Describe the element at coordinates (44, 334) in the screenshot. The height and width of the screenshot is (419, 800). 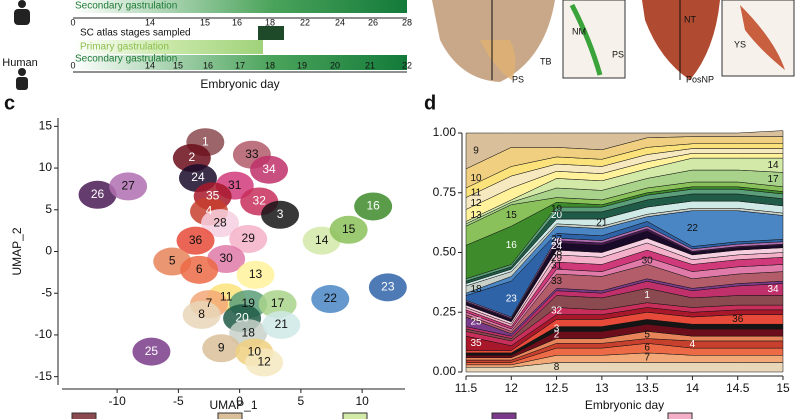
I see `y-tick-label: -10` at that location.